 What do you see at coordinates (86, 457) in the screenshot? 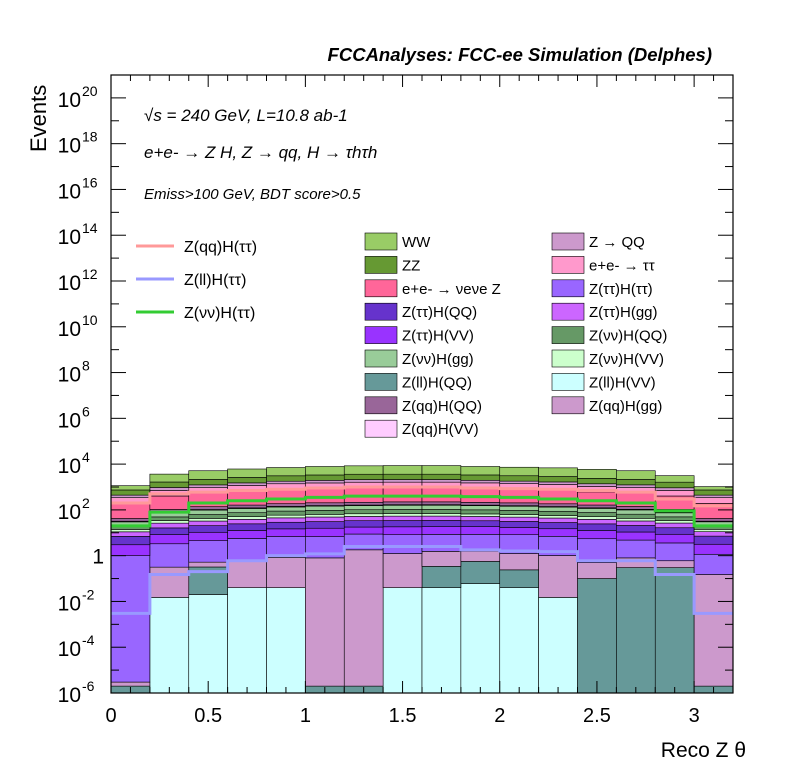
I see `y-tick-exp-8: 4` at bounding box center [86, 457].